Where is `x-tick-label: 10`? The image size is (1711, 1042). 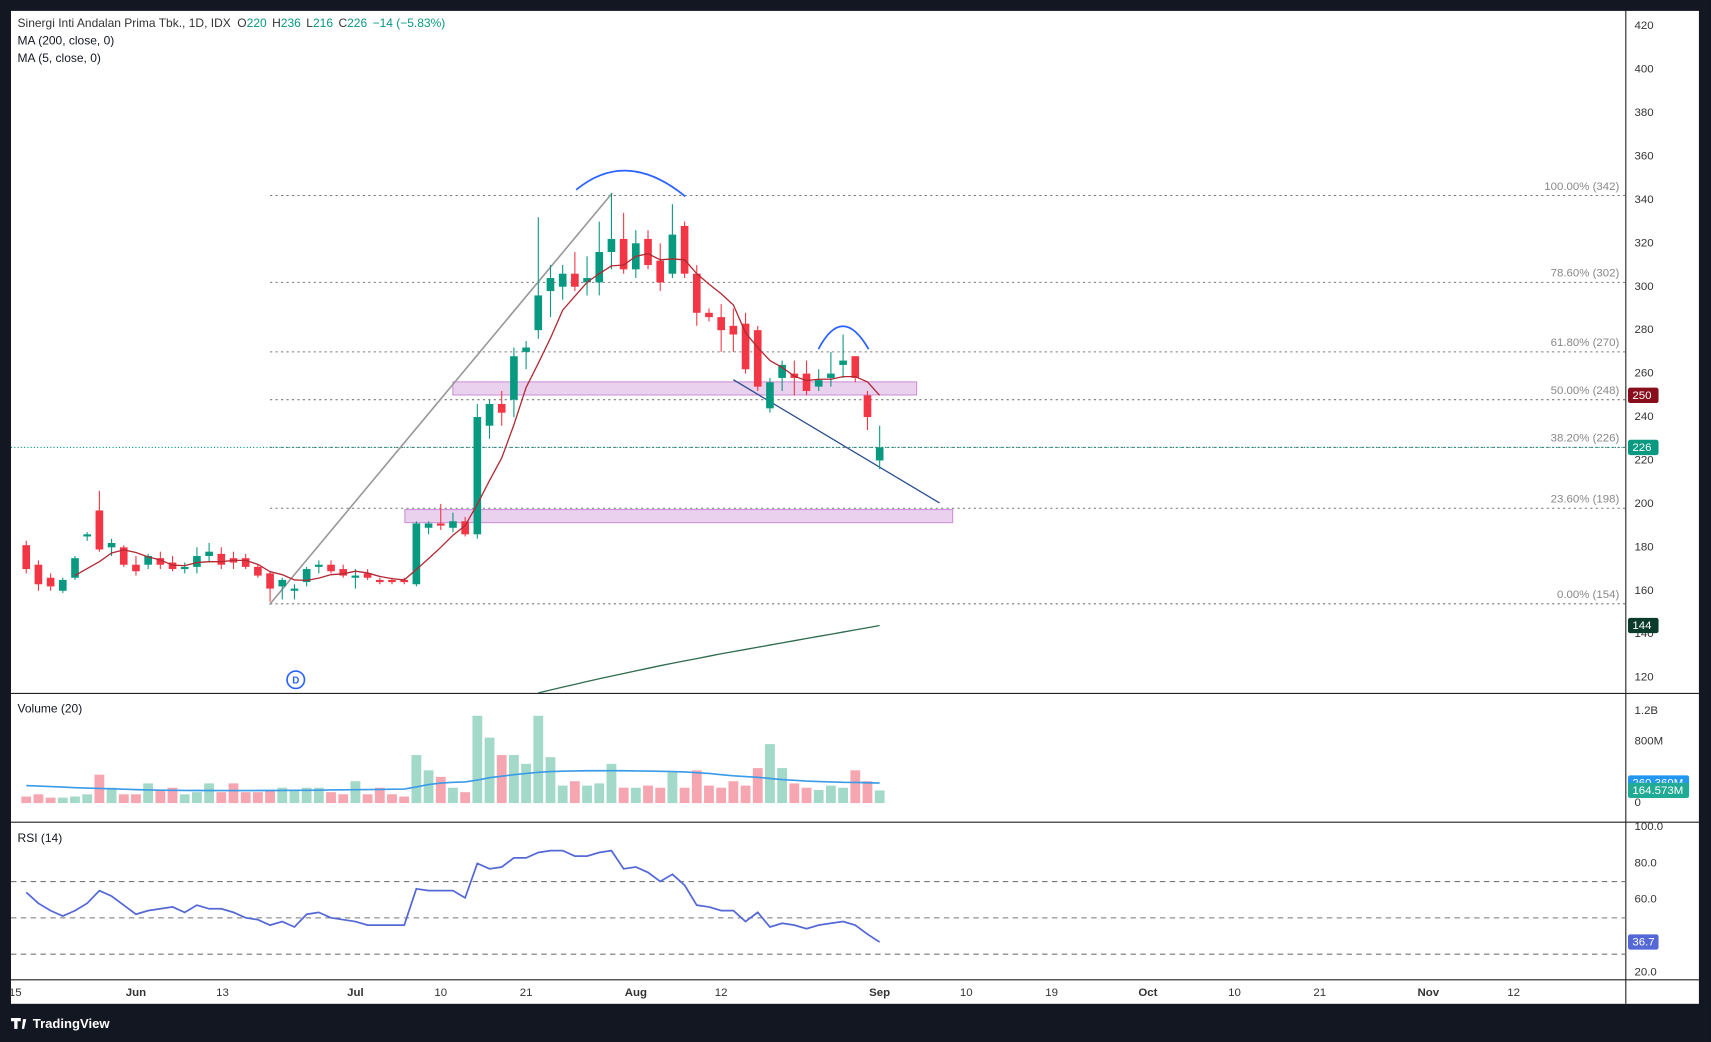
x-tick-label: 10 is located at coordinates (966, 993).